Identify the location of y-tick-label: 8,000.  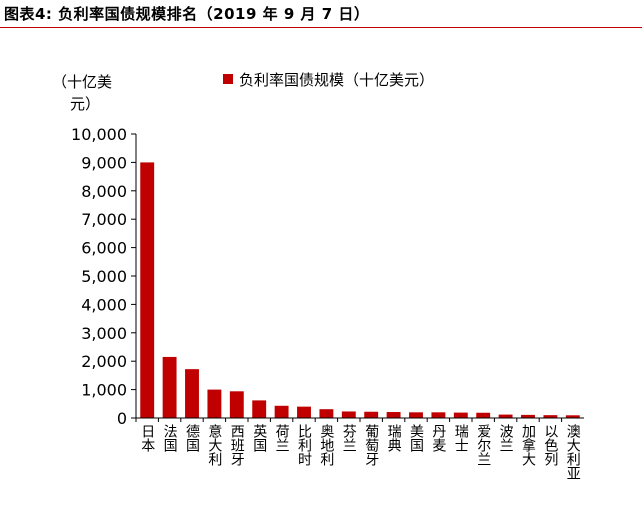
(104, 191).